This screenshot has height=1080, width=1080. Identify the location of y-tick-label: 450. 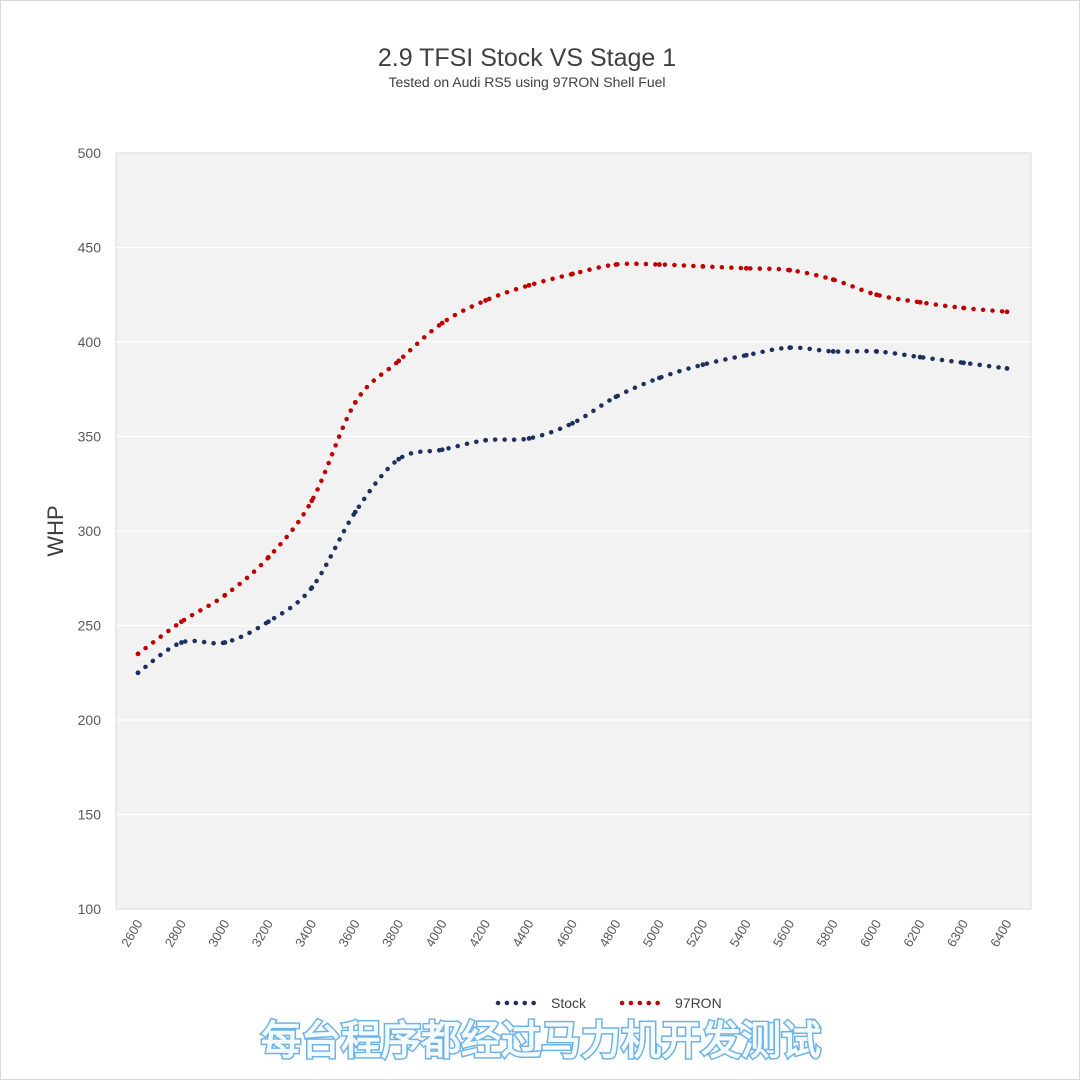
(90, 248).